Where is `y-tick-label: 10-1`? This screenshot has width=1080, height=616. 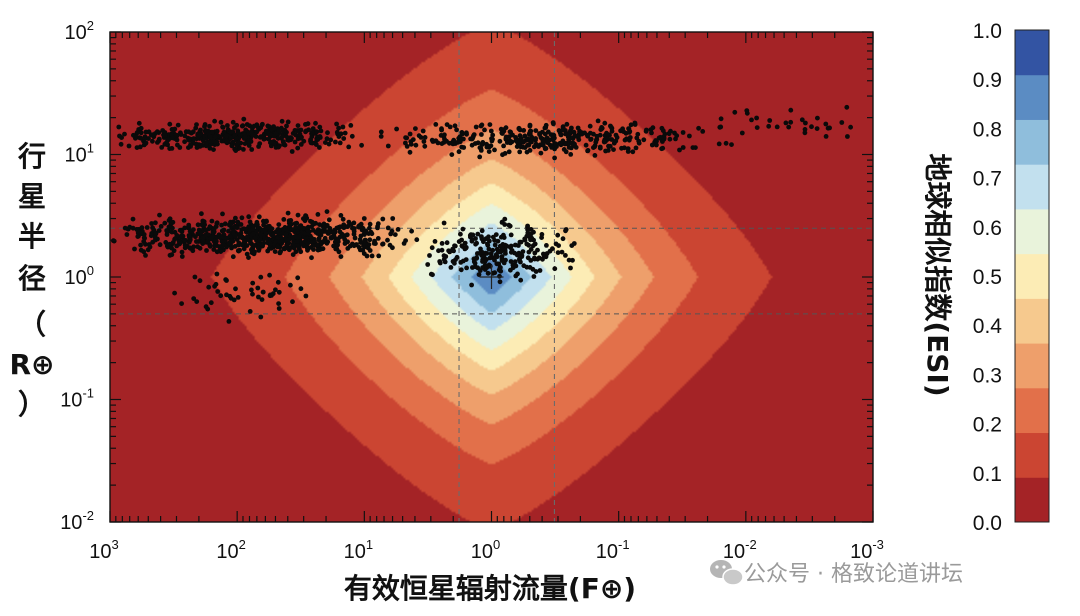 y-tick-label: 10-1 is located at coordinates (77, 399).